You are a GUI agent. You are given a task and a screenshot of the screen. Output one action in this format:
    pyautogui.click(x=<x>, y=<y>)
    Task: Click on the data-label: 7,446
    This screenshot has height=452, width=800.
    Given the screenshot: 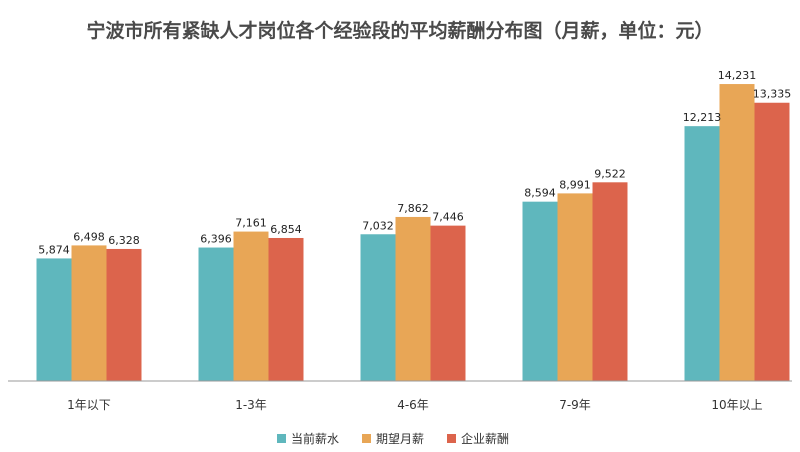 What is the action you would take?
    pyautogui.click(x=448, y=217)
    